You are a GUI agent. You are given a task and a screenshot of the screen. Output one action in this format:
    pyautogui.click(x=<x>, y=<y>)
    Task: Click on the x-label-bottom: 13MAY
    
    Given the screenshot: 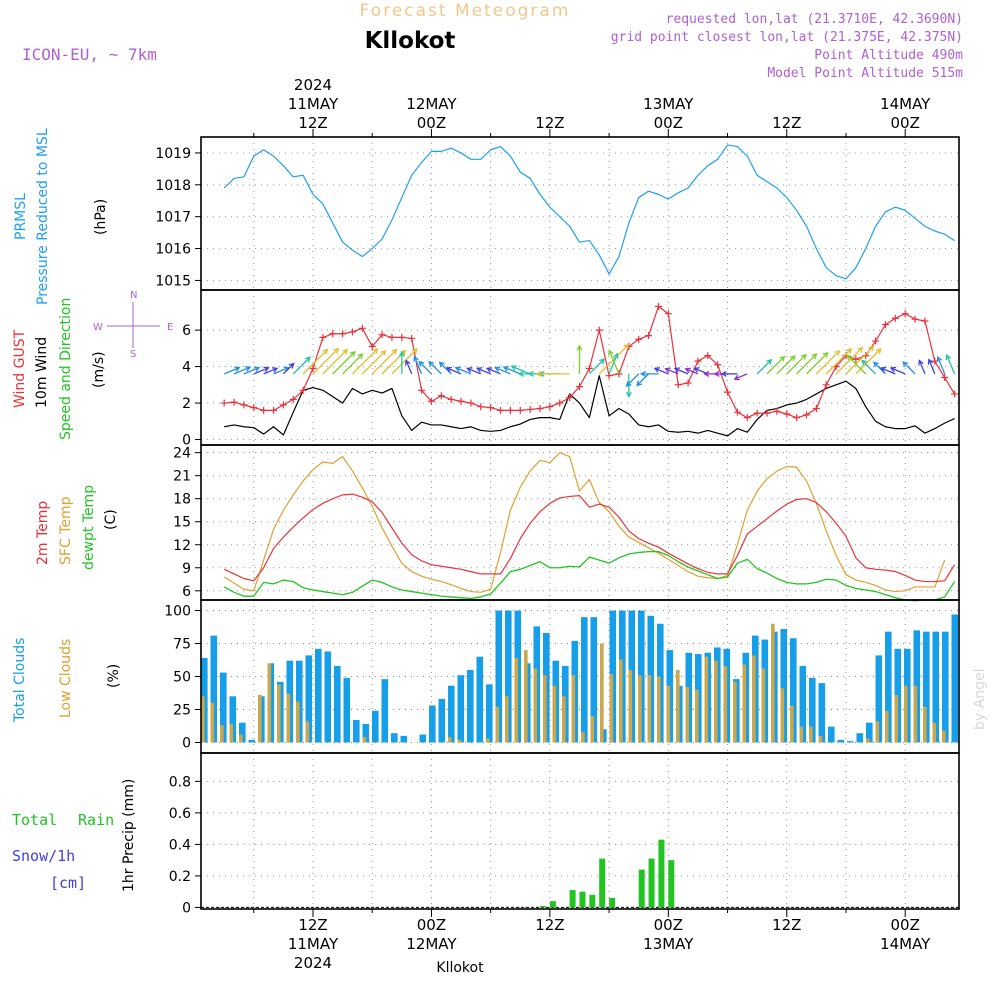 What is the action you would take?
    pyautogui.click(x=668, y=944)
    